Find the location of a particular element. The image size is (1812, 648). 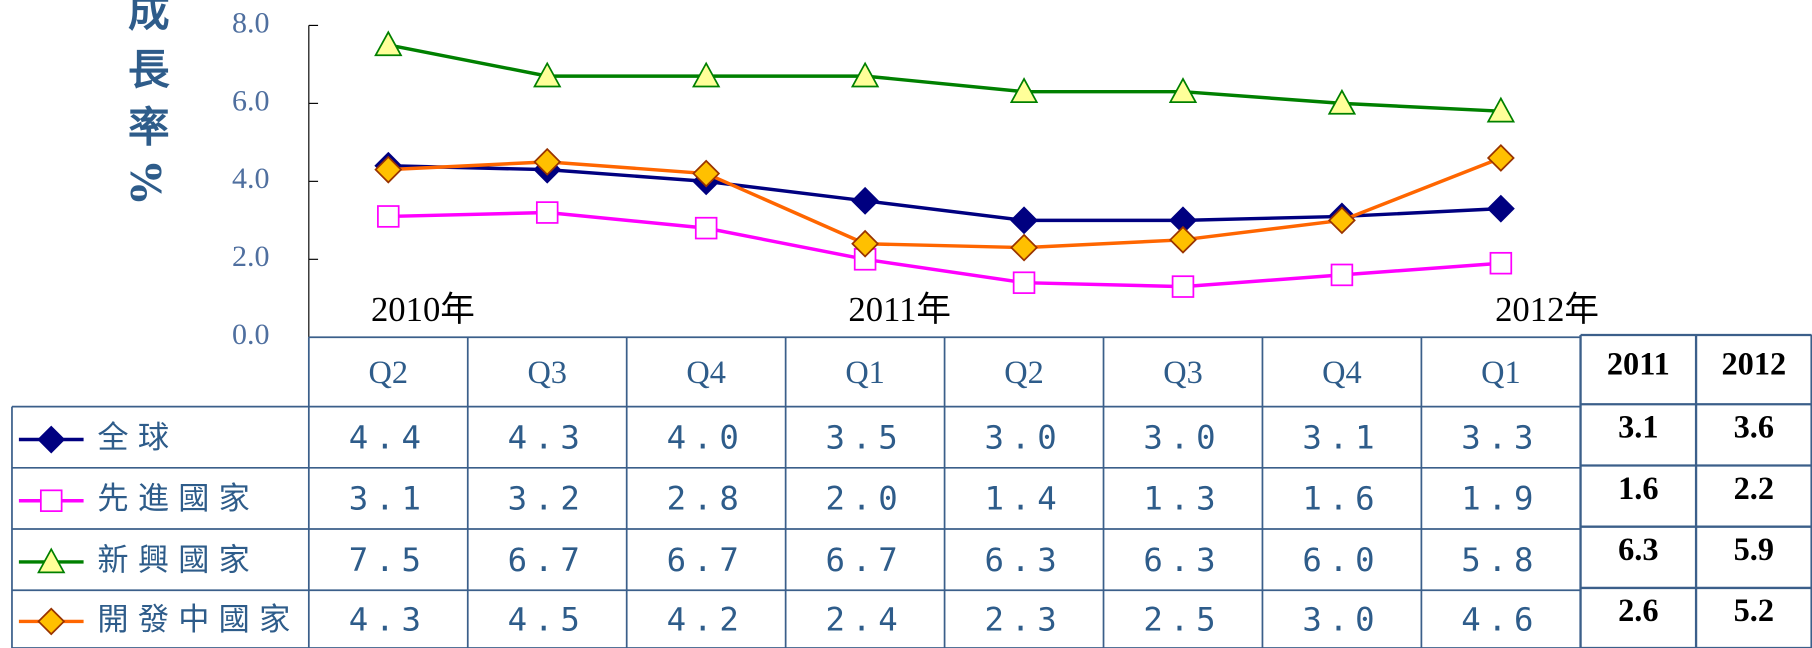

table-value: 2.3 is located at coordinates (1023, 619).